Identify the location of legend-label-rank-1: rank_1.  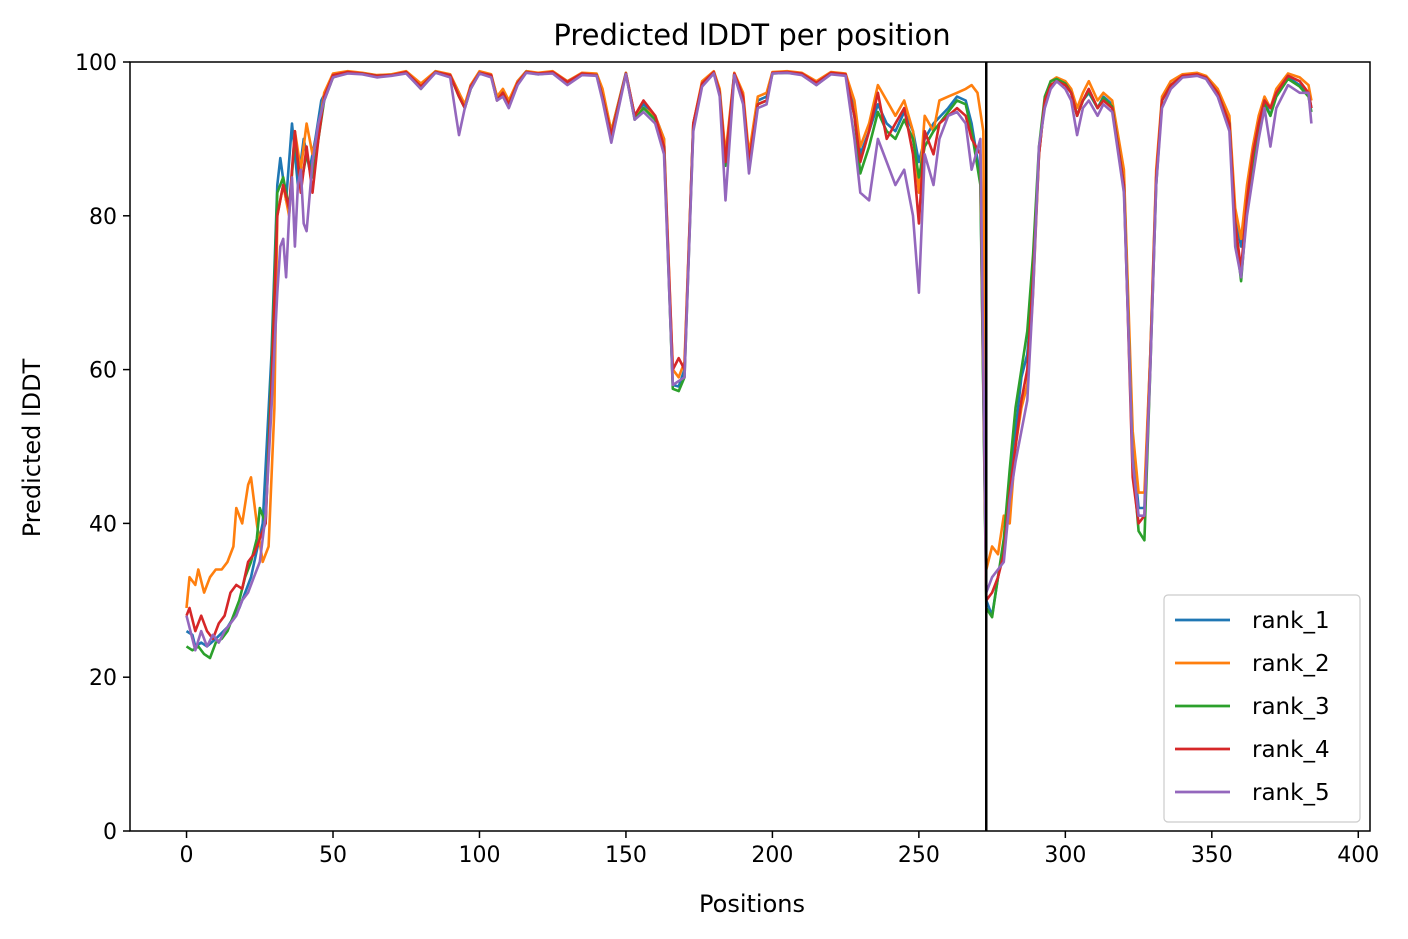
(1291, 621).